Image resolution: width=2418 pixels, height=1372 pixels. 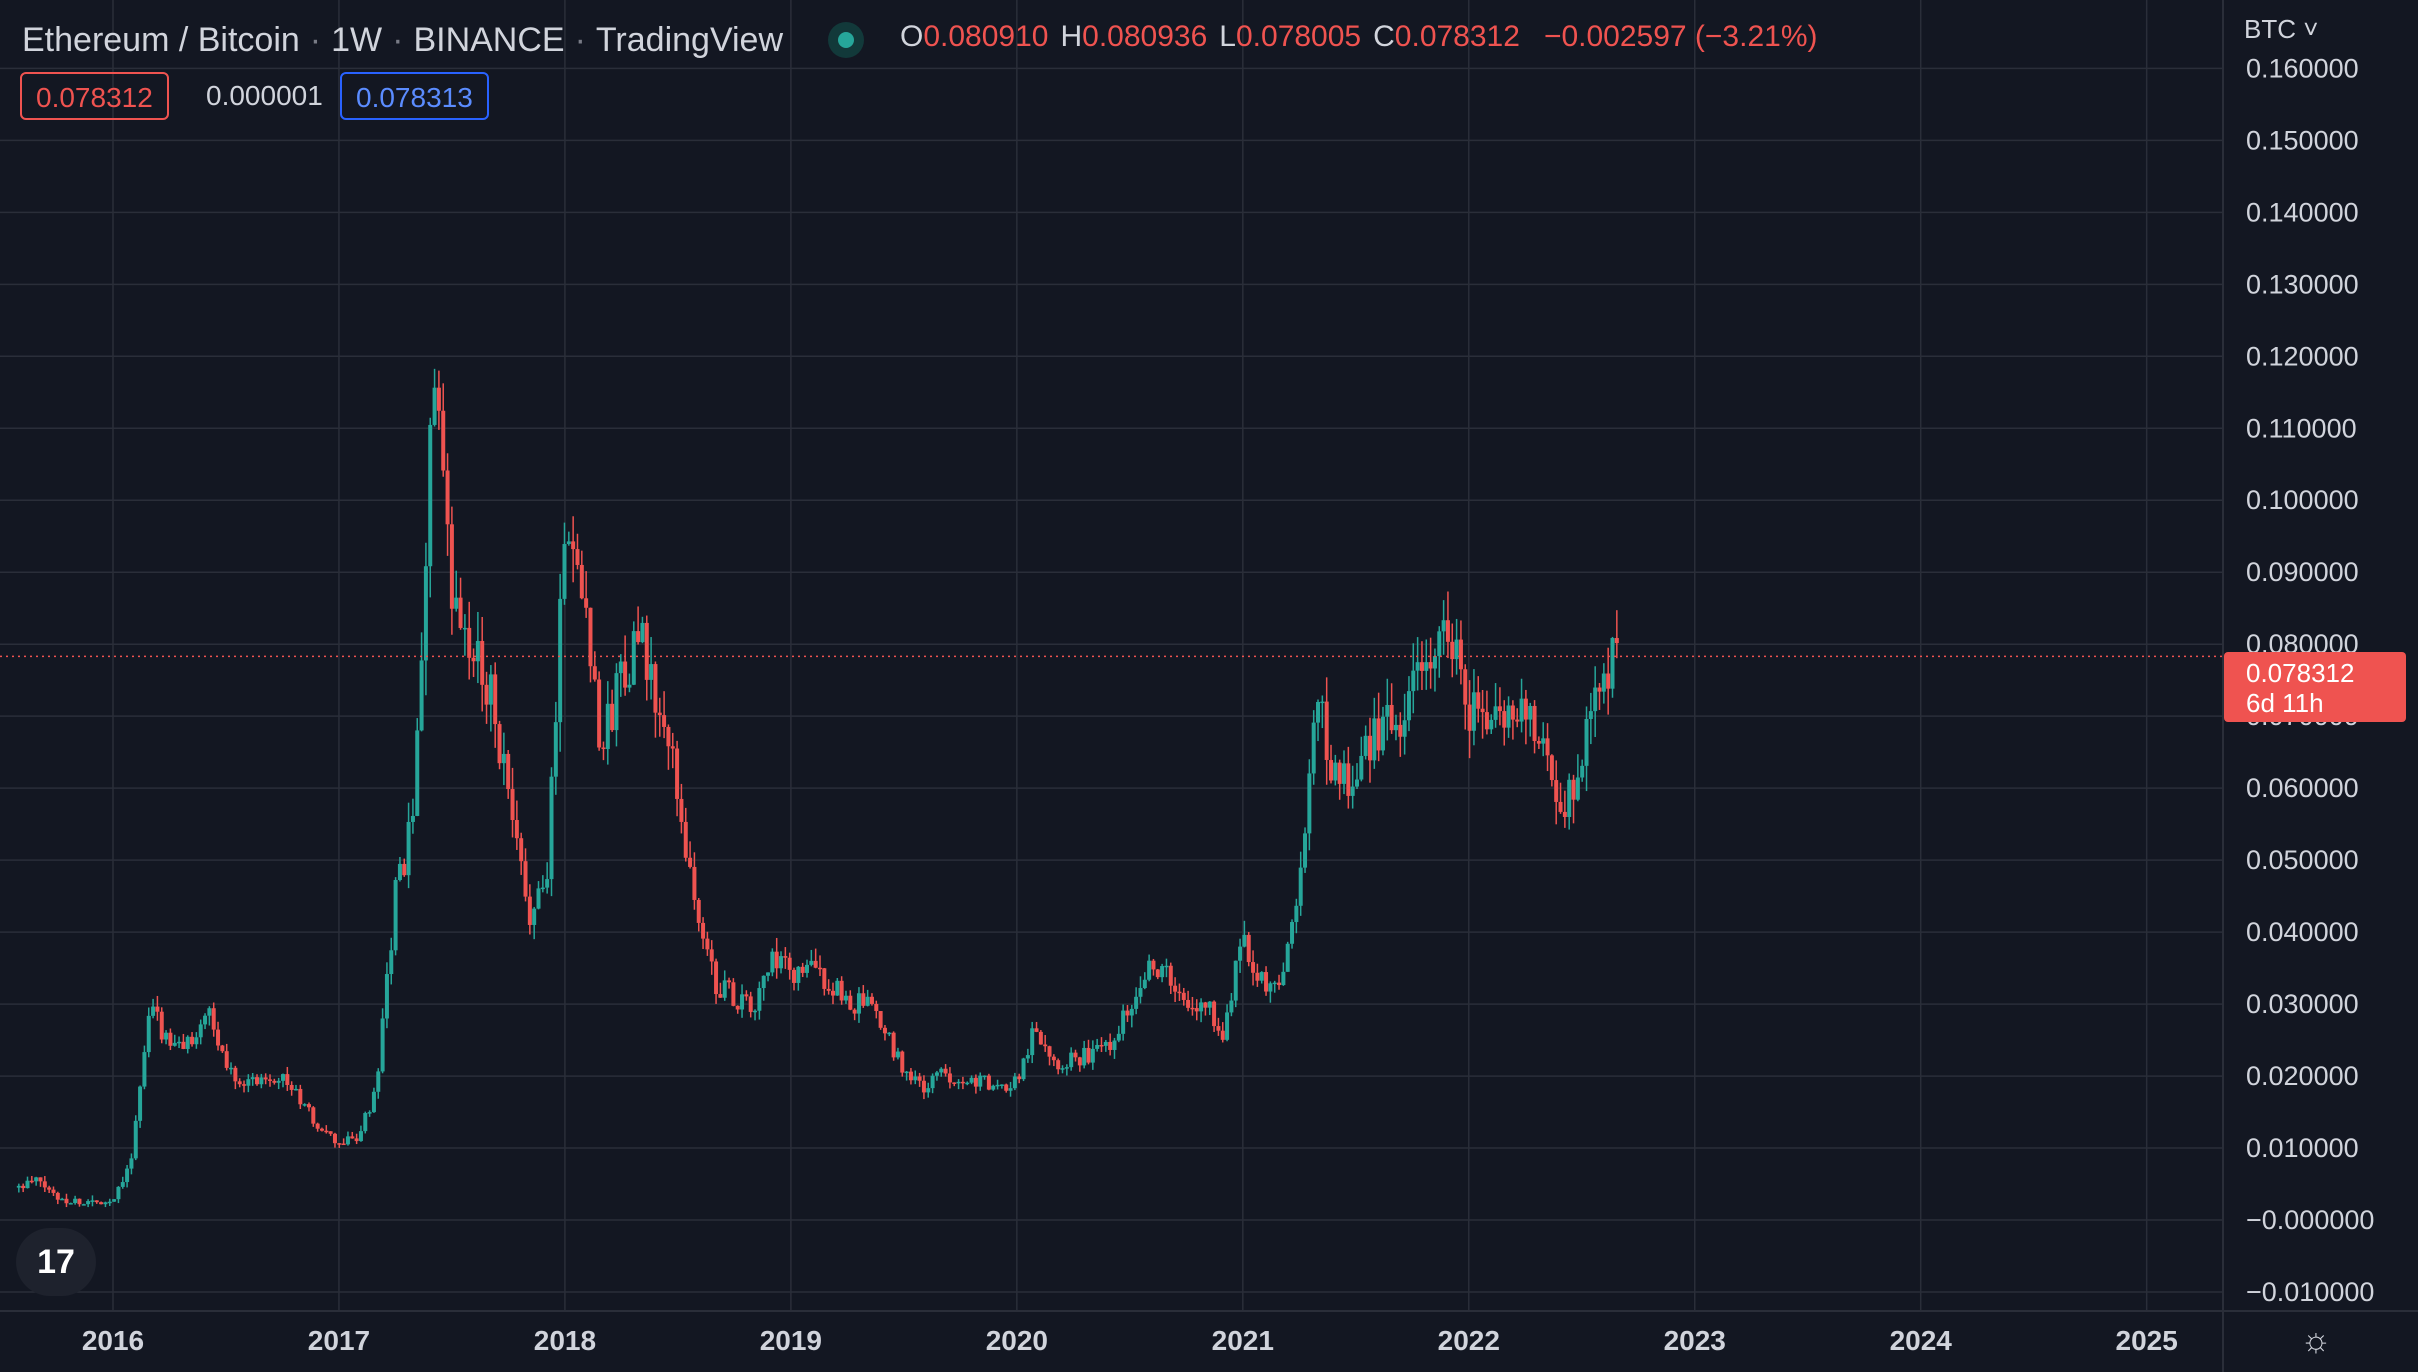 I want to click on gear-icon: ☼, so click(x=2316, y=1340).